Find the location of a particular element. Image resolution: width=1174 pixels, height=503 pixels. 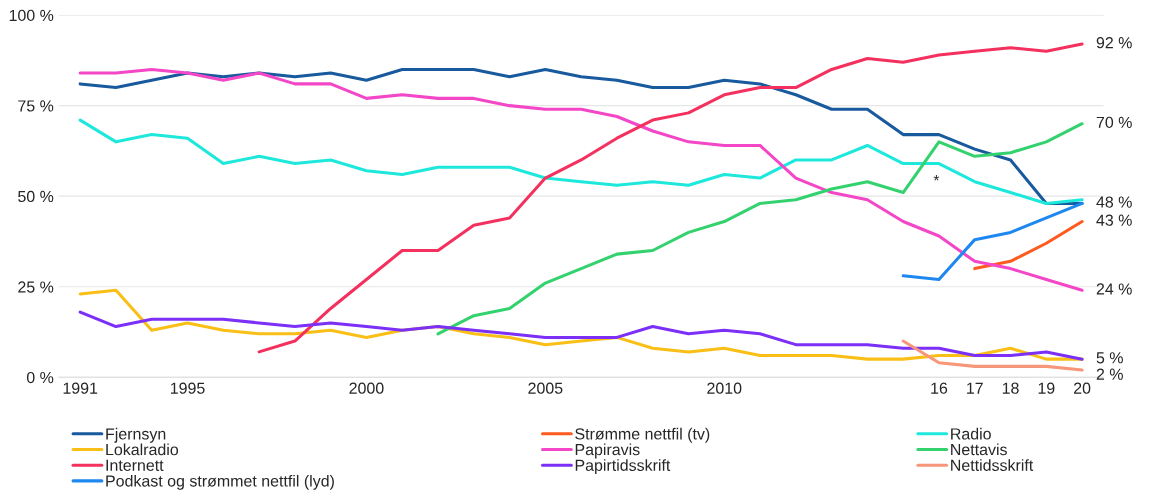

y-tick-label: 50 % is located at coordinates (36, 196).